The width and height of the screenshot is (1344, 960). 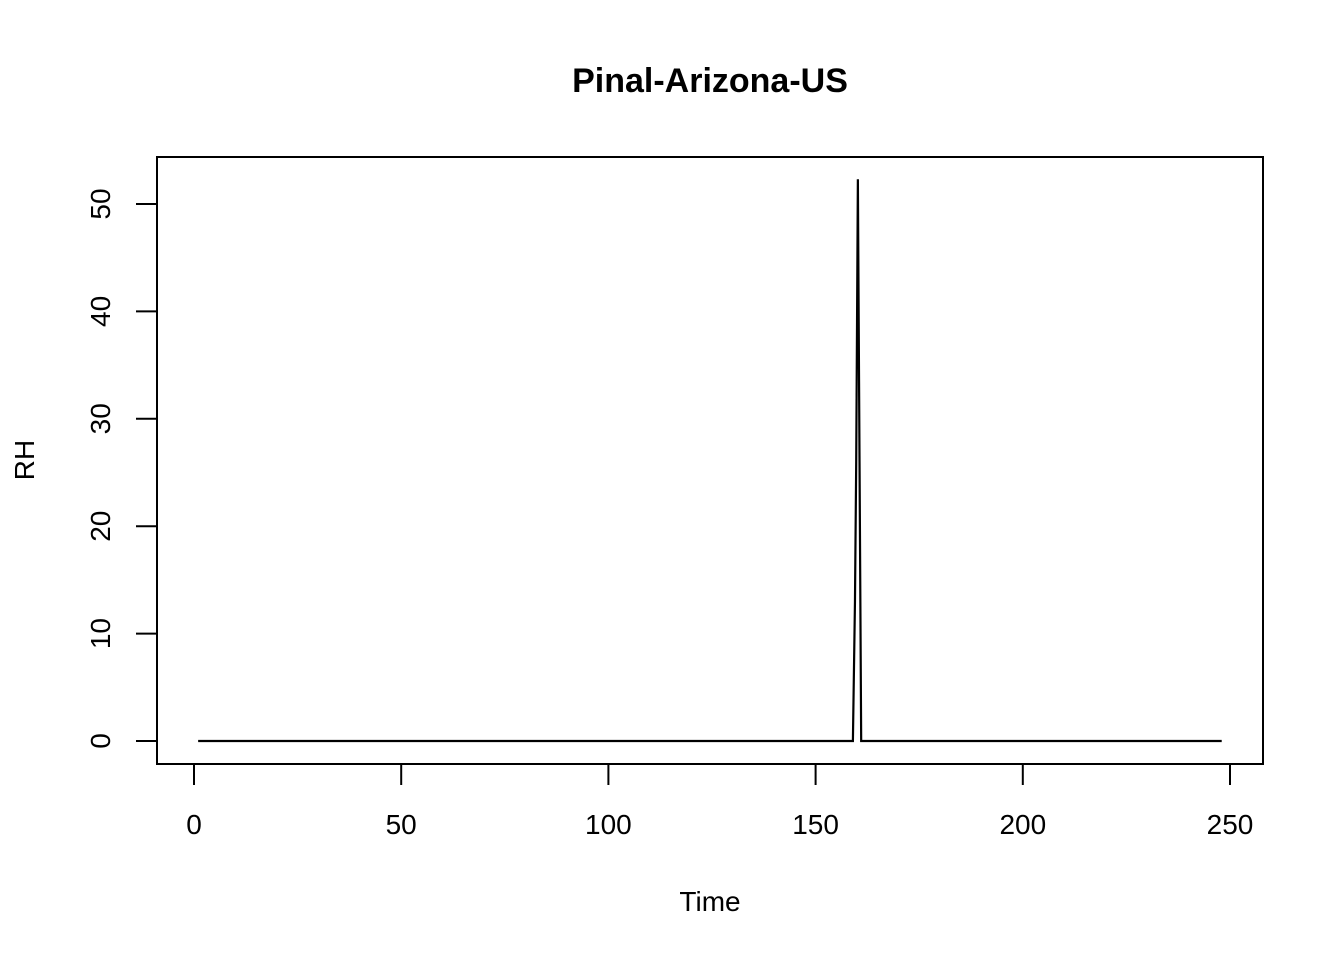 I want to click on x-axis: 0 50 100 150 200 250, so click(x=720, y=801).